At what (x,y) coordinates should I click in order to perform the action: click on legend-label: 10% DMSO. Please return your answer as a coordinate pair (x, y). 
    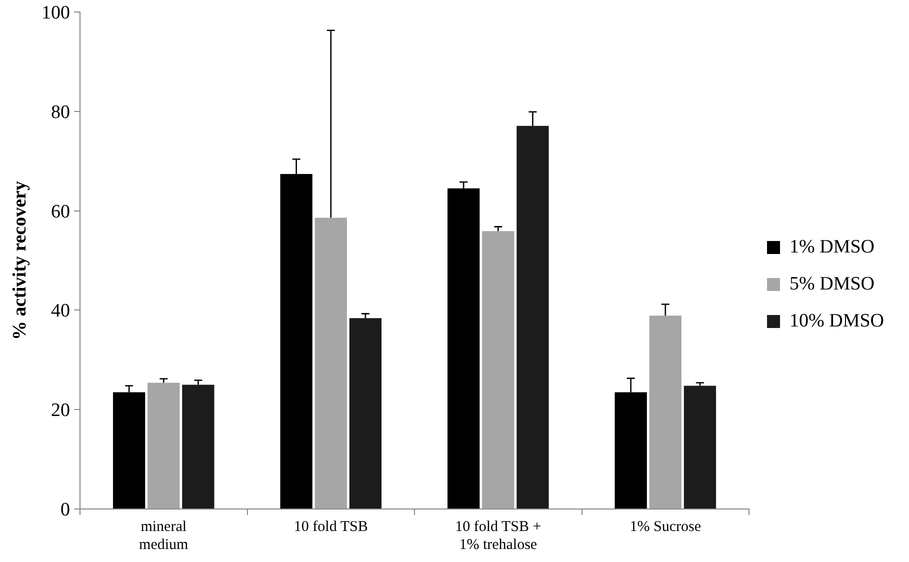
    Looking at the image, I should click on (837, 321).